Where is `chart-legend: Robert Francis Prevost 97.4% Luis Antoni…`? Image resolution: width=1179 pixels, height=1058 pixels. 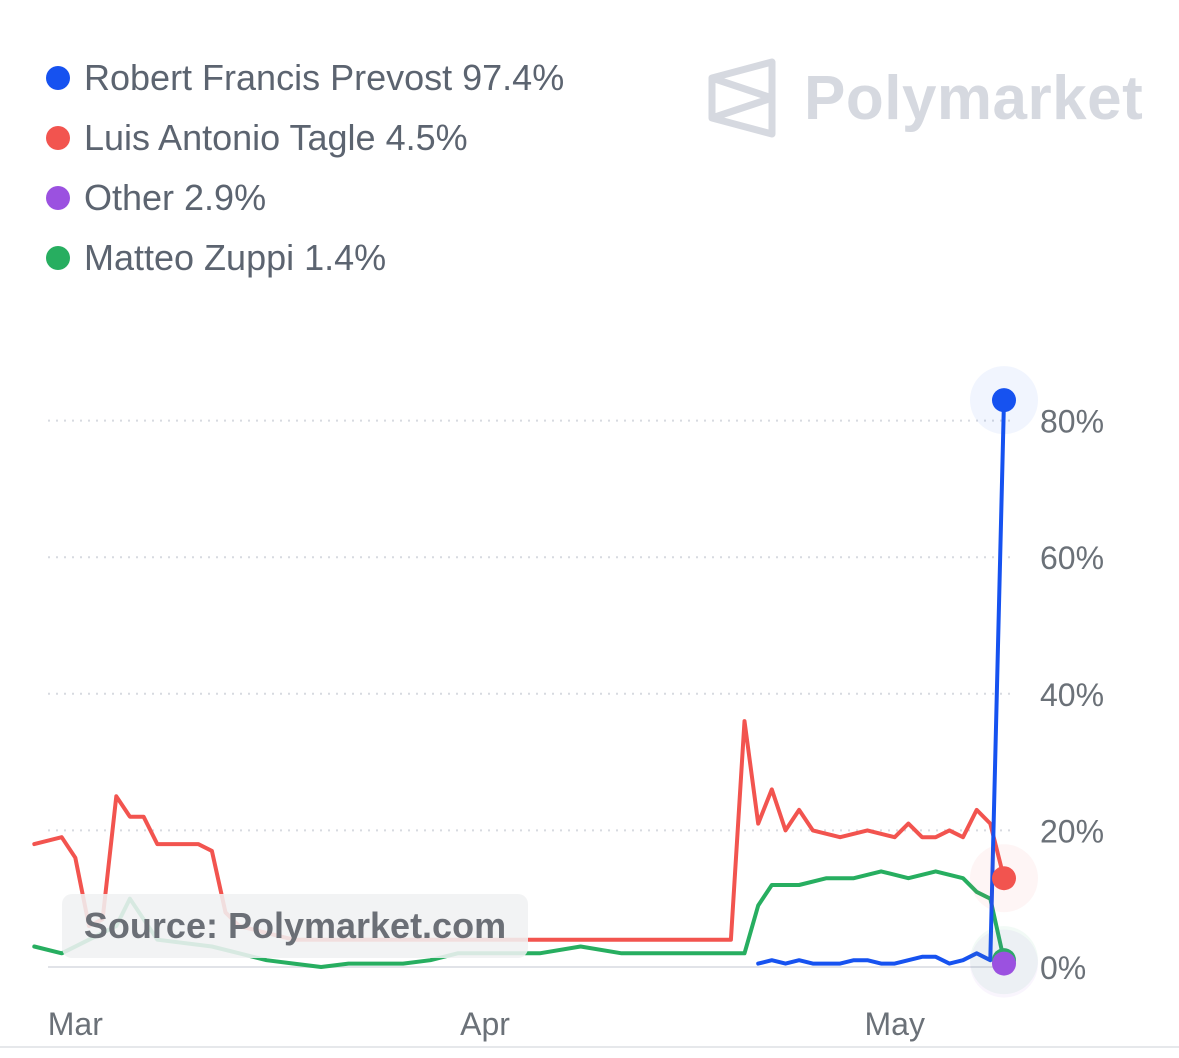 chart-legend: Robert Francis Prevost 97.4% Luis Antoni… is located at coordinates (305, 168).